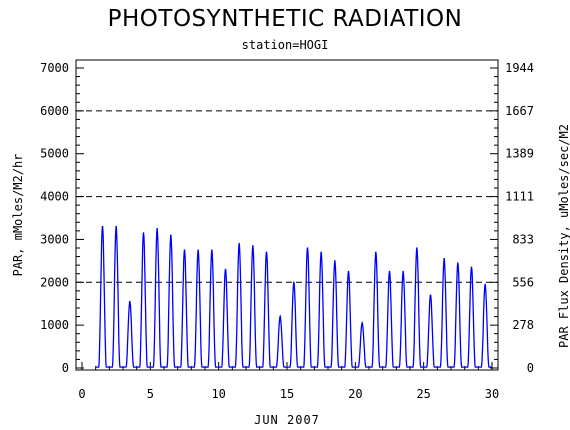 Image resolution: width=570 pixels, height=430 pixels. What do you see at coordinates (54, 154) in the screenshot?
I see `y-tick-label: 5000` at bounding box center [54, 154].